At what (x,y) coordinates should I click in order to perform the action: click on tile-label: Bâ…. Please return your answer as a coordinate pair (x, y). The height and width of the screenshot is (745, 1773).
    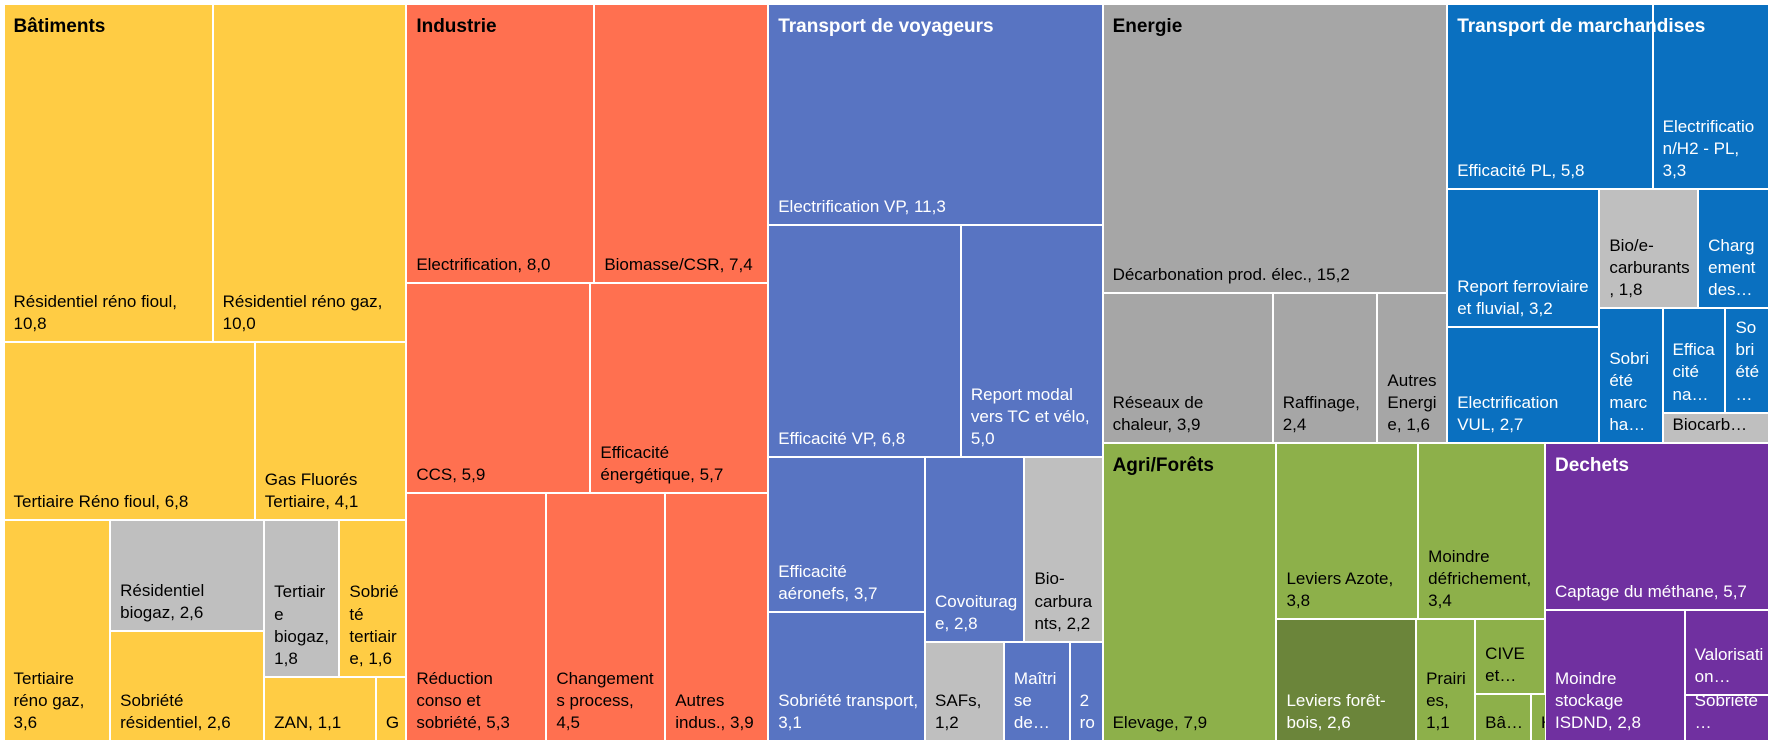
    Looking at the image, I should click on (1505, 723).